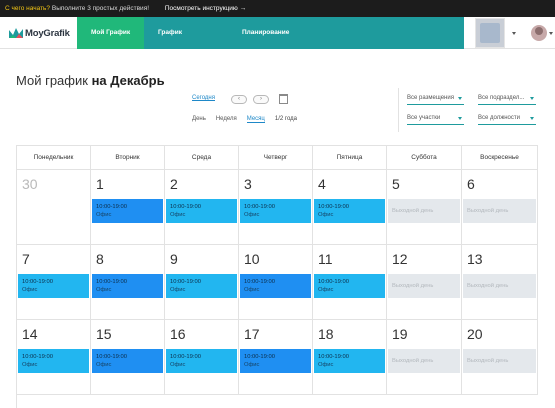  I want to click on day-number: 18, so click(326, 334).